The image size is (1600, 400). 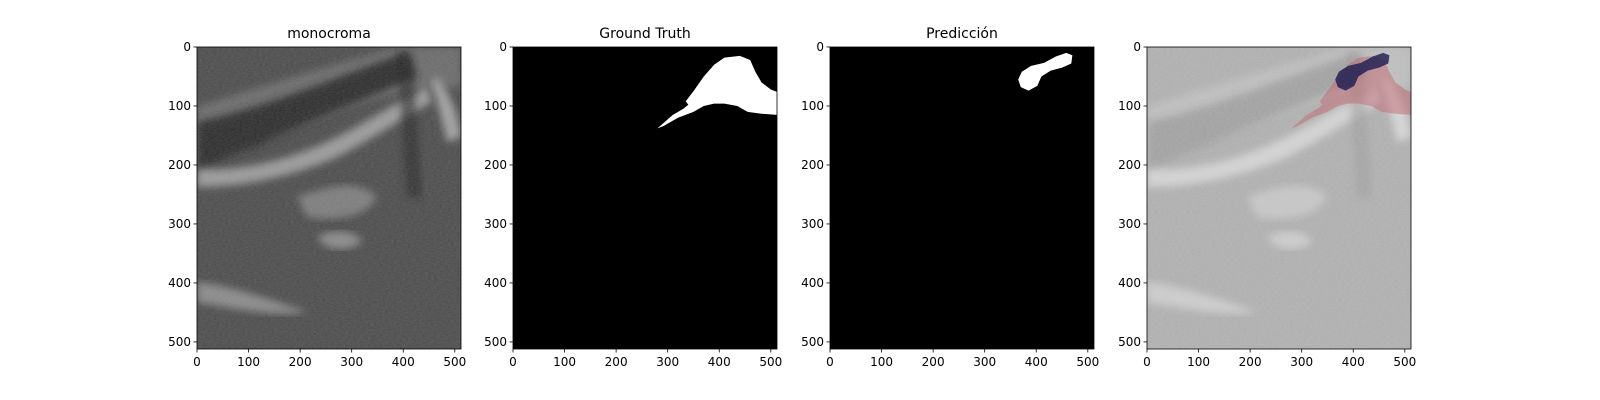 What do you see at coordinates (1362, 71) in the screenshot?
I see `prediction-overlay` at bounding box center [1362, 71].